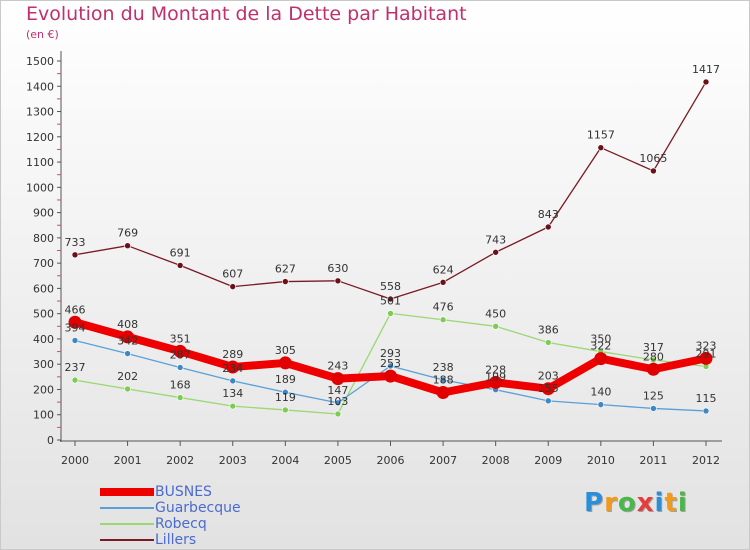  Describe the element at coordinates (600, 346) in the screenshot. I see `data-label-busnes: 322` at that location.